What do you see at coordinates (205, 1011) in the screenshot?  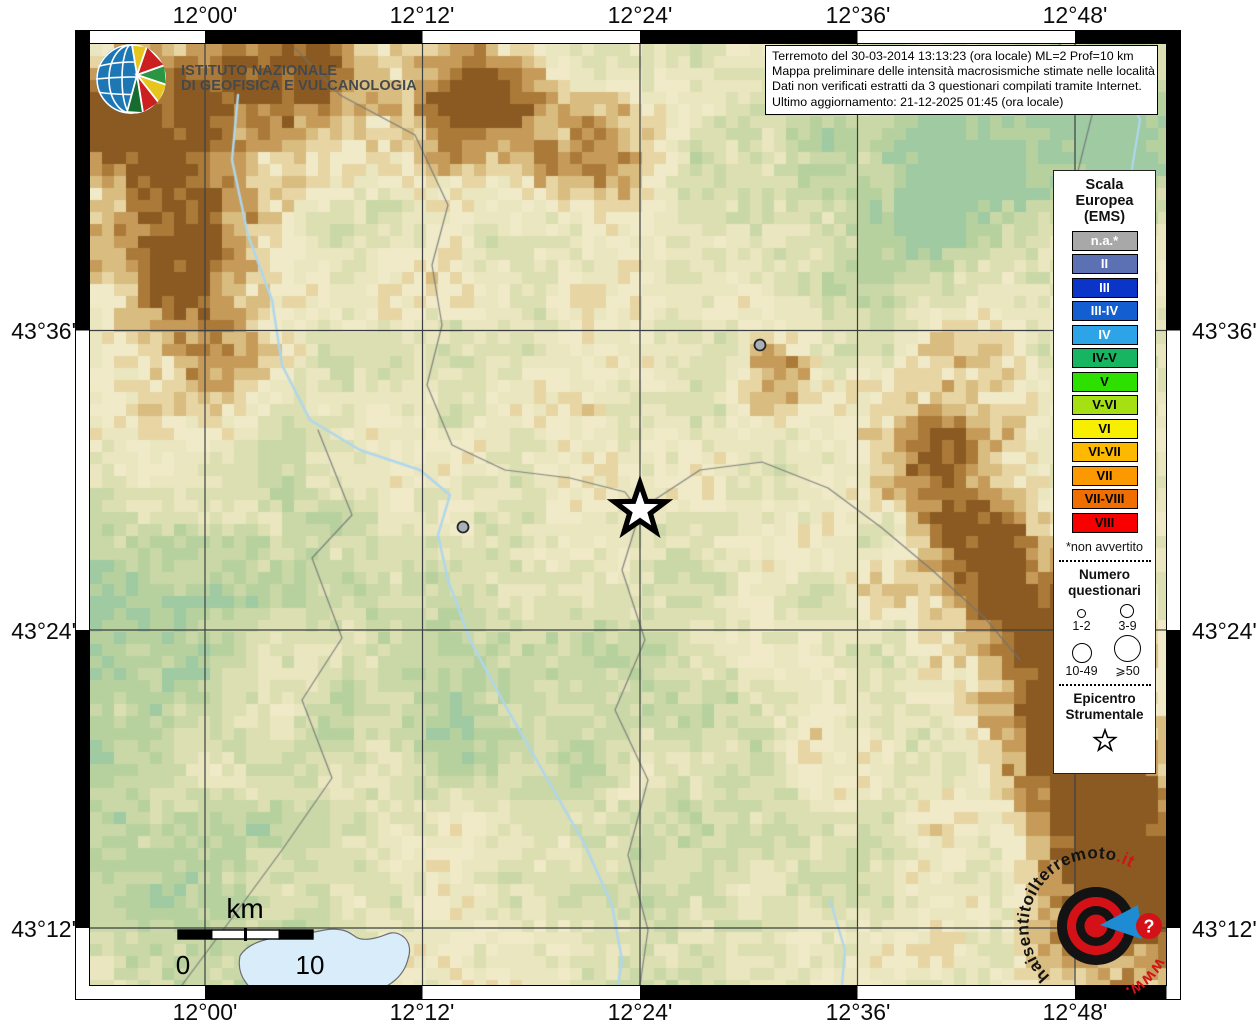 I see `axis-label-bottom: 12°00'` at bounding box center [205, 1011].